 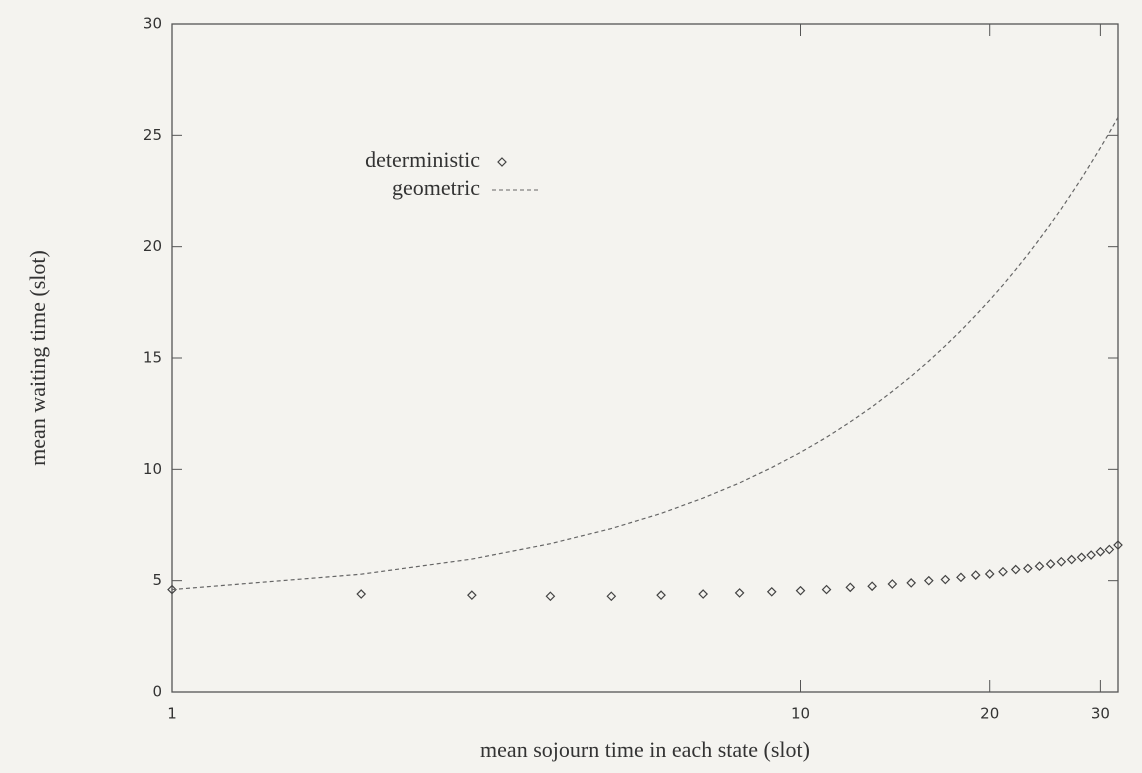 I want to click on legend-label: deterministic, so click(x=422, y=159).